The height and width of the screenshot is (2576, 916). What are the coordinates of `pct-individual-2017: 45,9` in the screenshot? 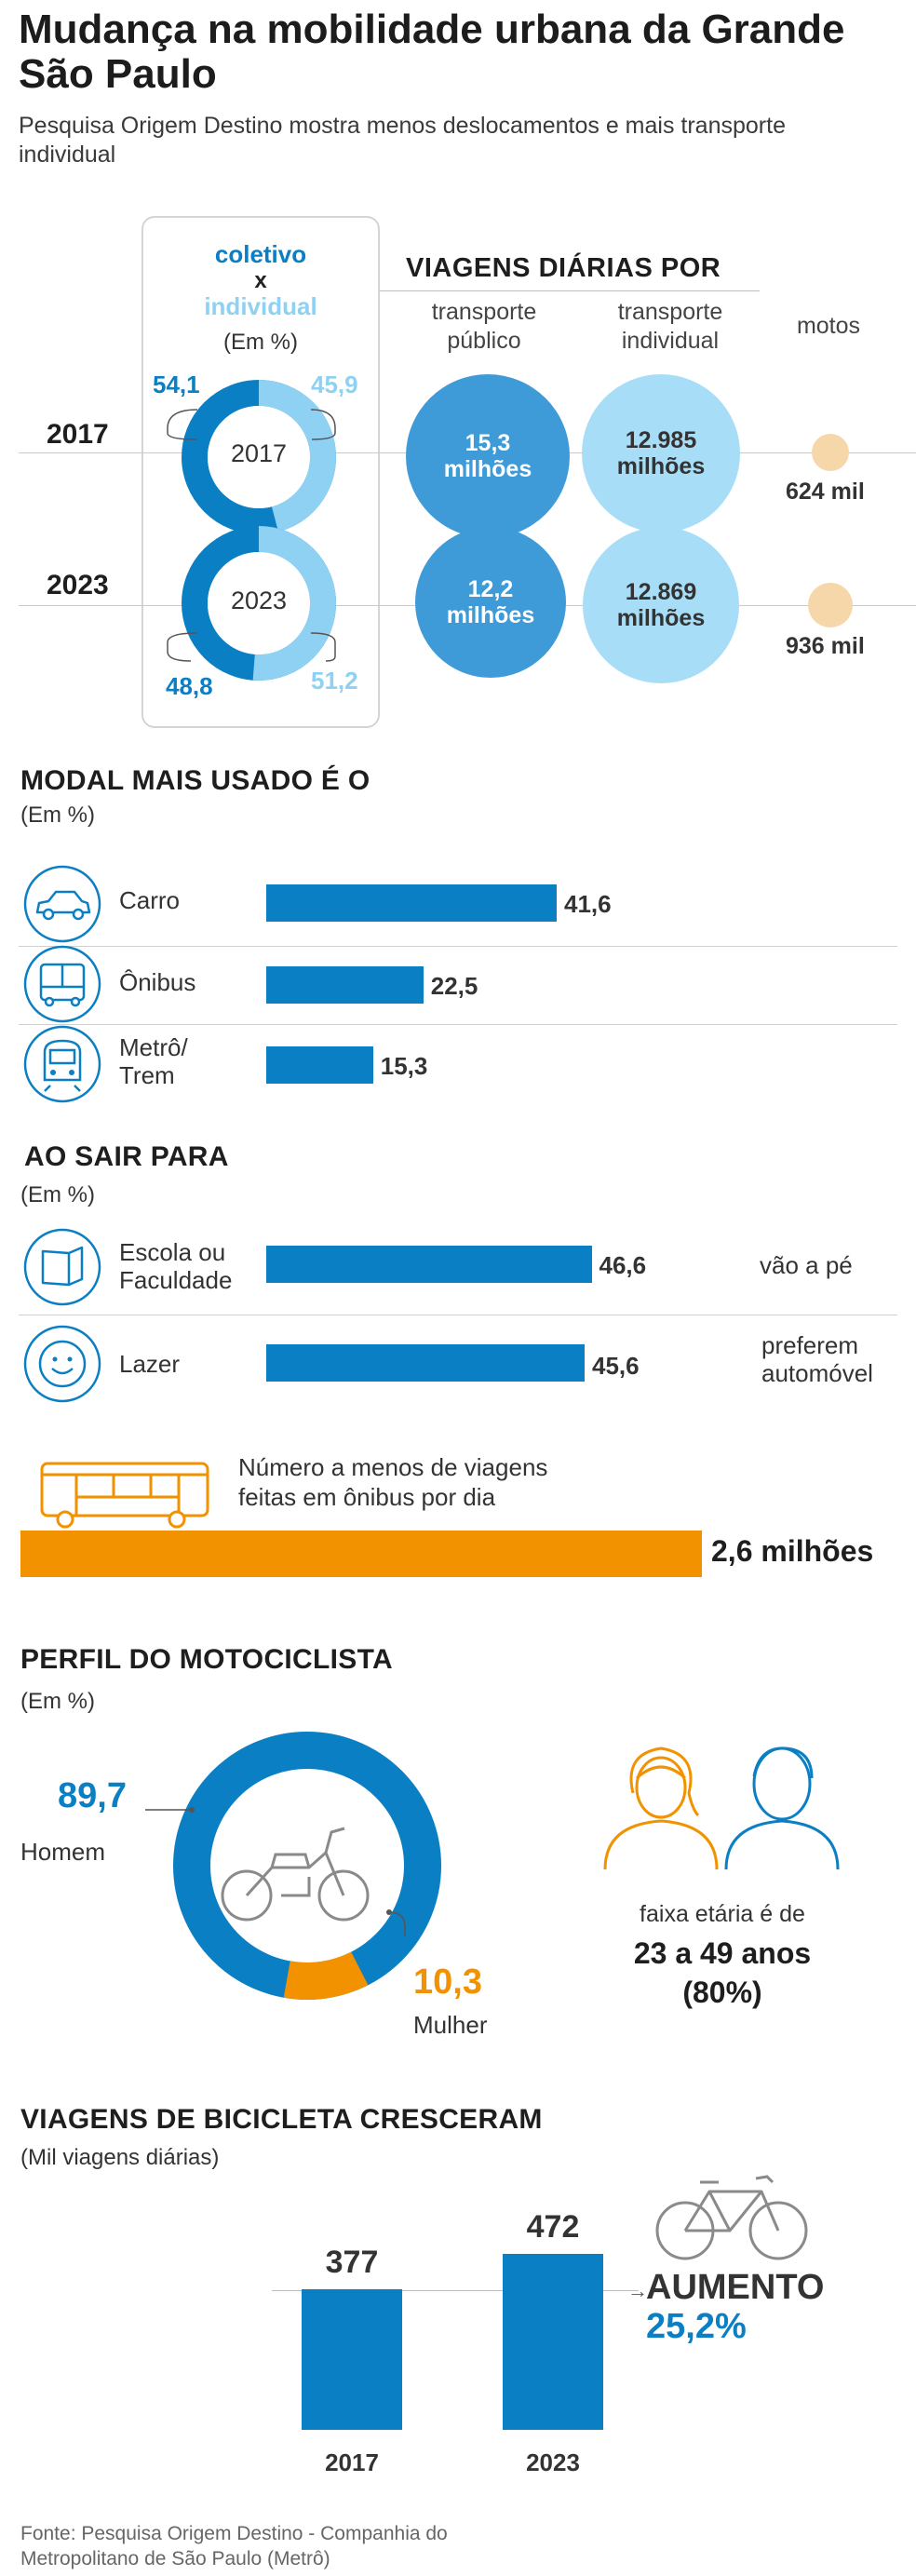 It's located at (334, 384).